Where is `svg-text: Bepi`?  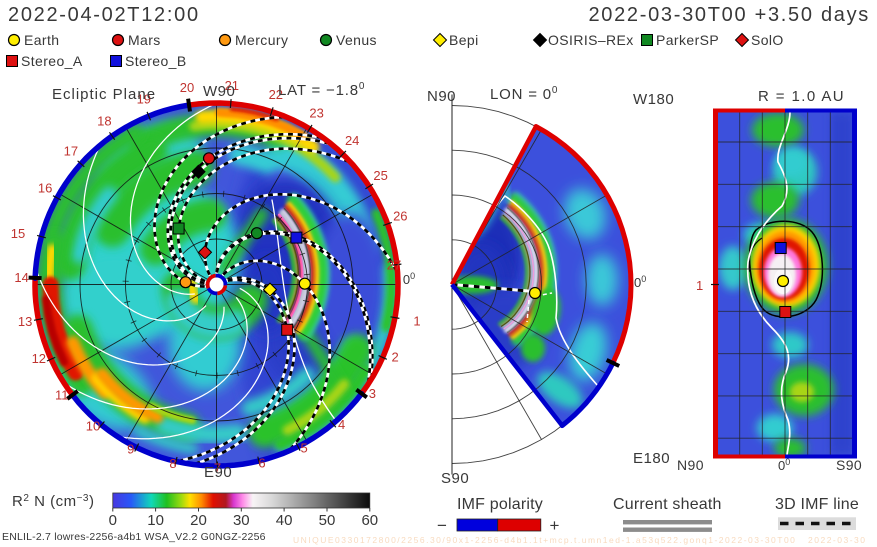 svg-text: Bepi is located at coordinates (464, 40).